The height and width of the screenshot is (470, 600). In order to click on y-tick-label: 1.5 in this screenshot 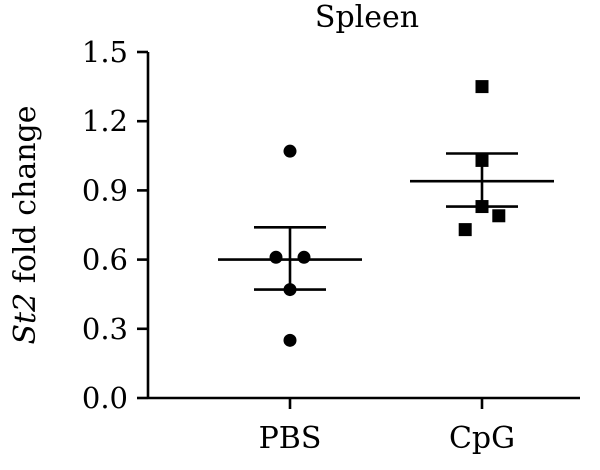, I will do `click(105, 52)`.